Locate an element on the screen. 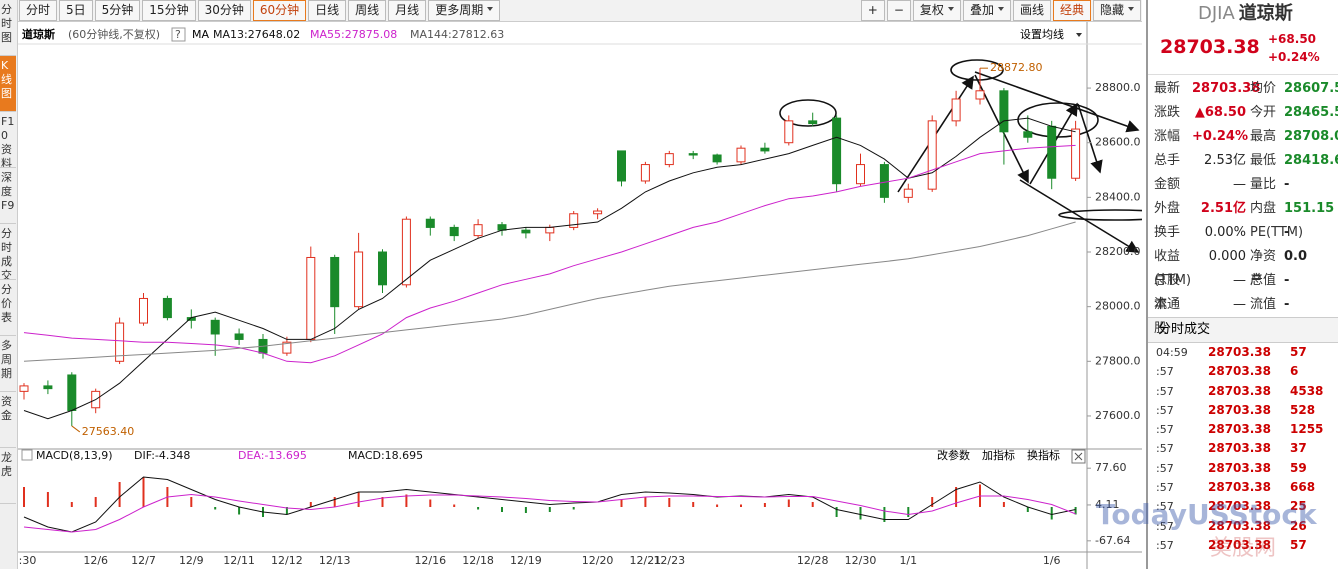 This screenshot has height=569, width=1338. period-button: 5分钟 is located at coordinates (117, 10).